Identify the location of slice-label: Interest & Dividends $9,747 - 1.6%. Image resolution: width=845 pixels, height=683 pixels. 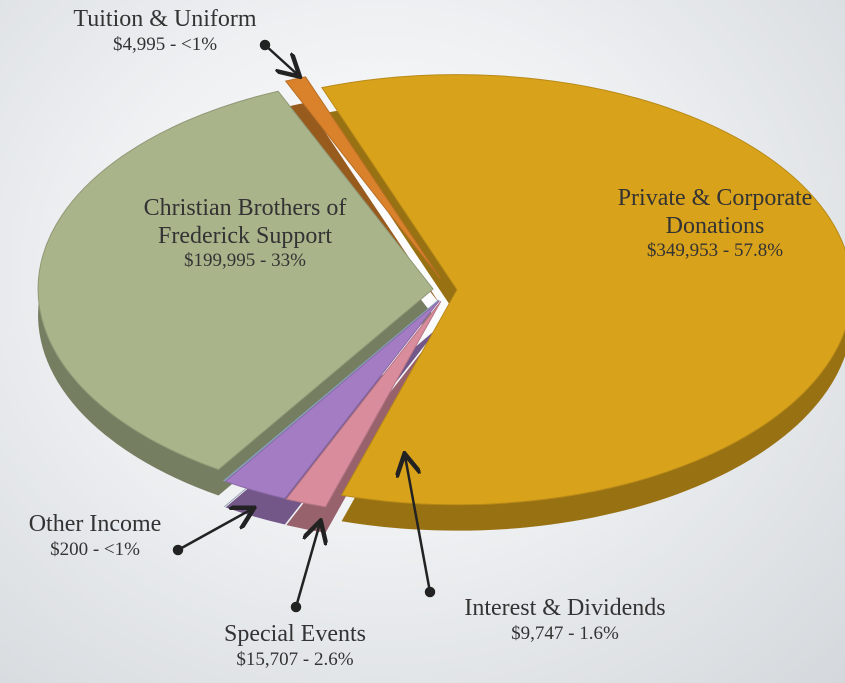
(565, 619).